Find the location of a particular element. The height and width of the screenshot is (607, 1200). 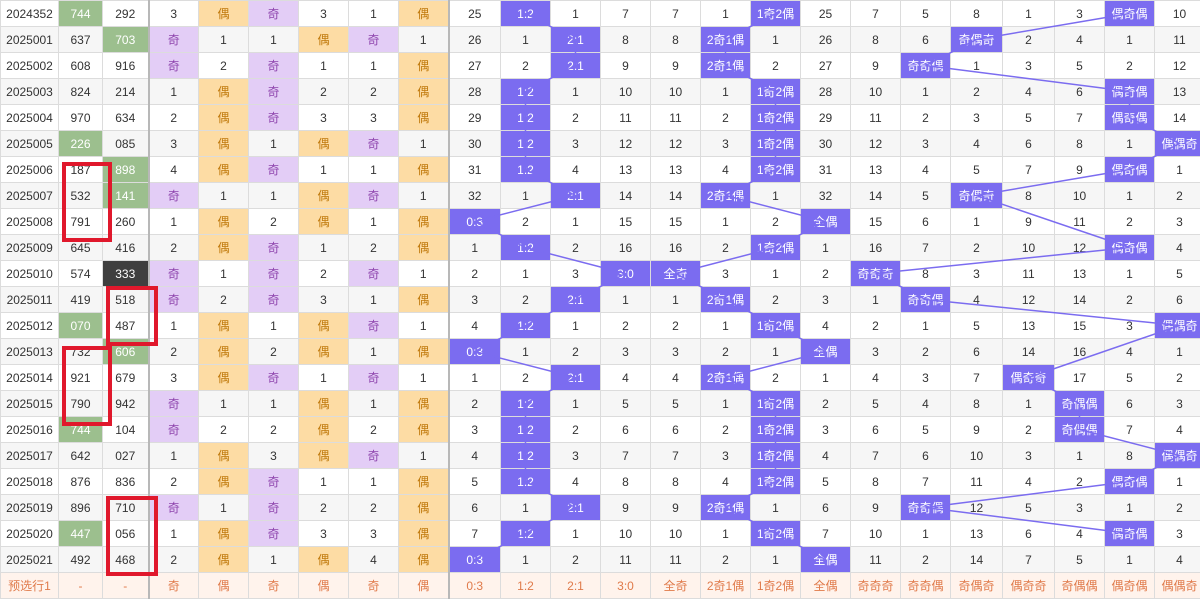

table-cell: 608 is located at coordinates (80, 65).